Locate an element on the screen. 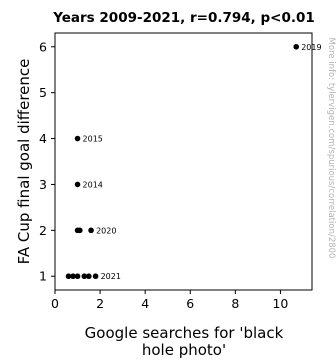 The image size is (336, 364). y-tick-label: 2 is located at coordinates (43, 230).